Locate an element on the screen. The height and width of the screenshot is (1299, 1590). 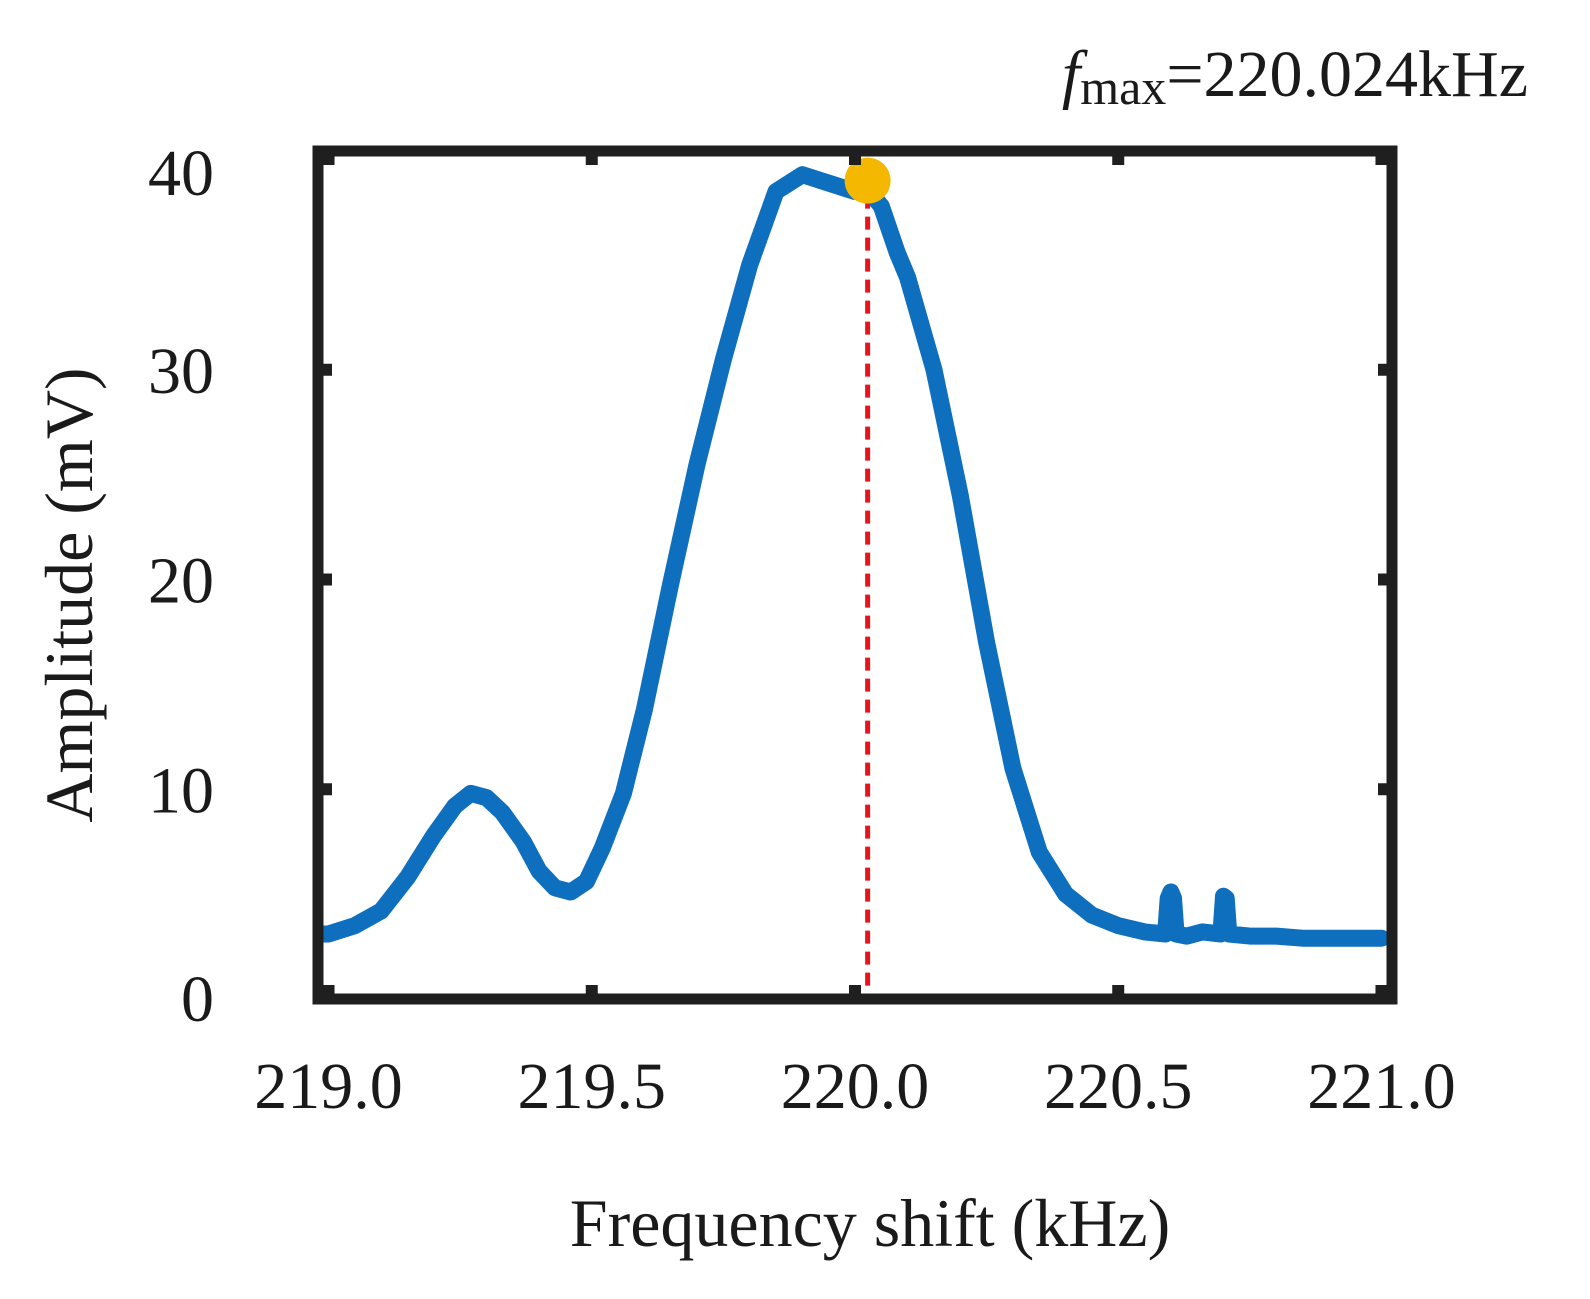
y-tick-label-0: 0 is located at coordinates (197, 999).